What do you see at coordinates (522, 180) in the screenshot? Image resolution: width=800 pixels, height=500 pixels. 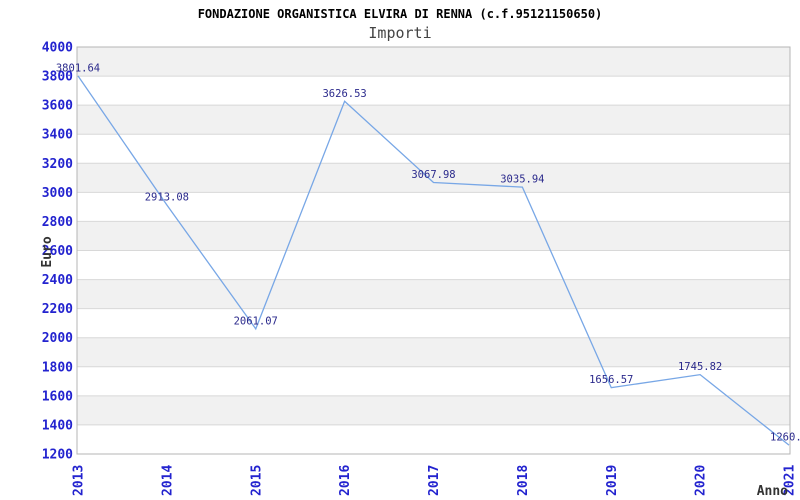 I see `point-label: 3035.94` at bounding box center [522, 180].